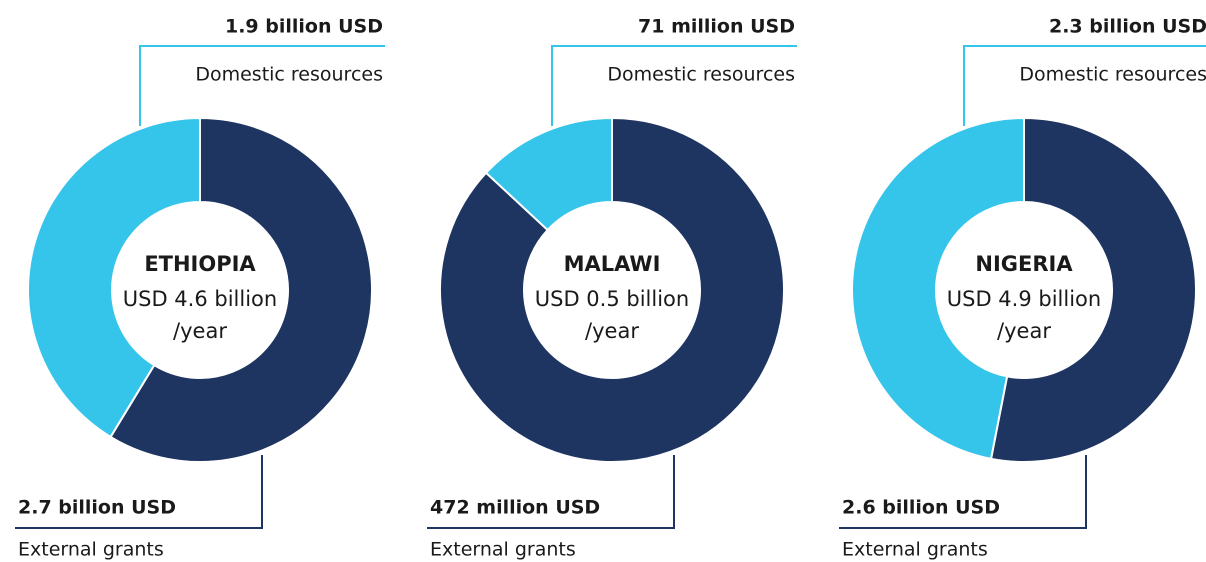  I want to click on center-line: USD 4.9 billion, so click(1024, 299).